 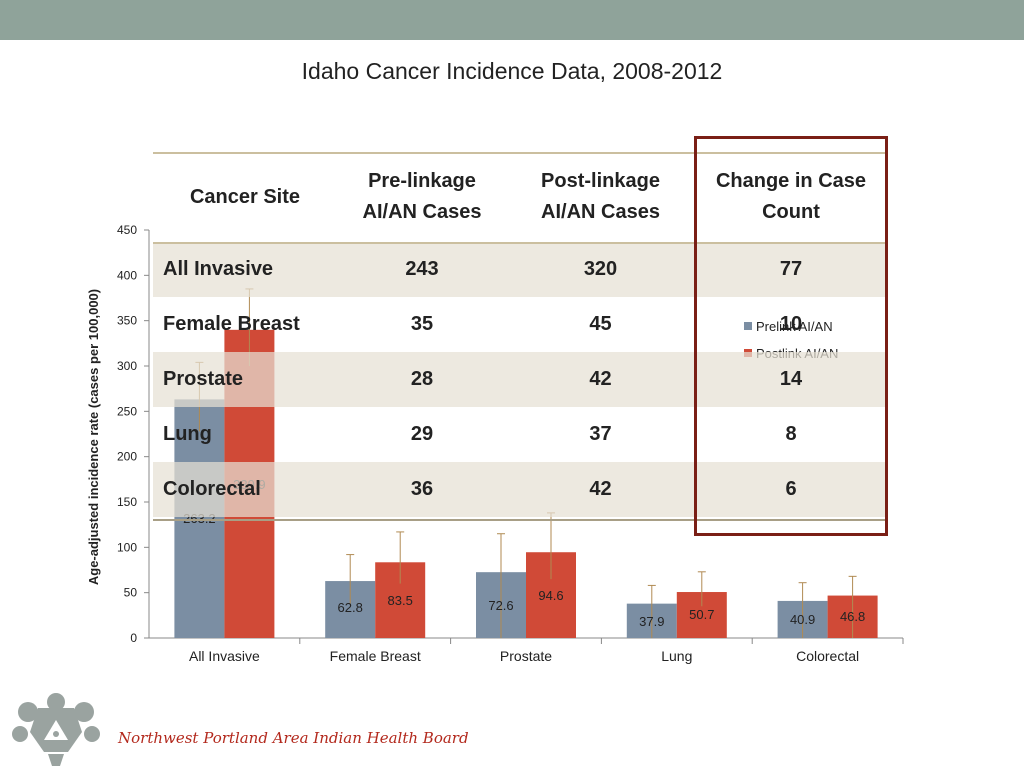 I want to click on table-cell-site: Female Breast, so click(x=231, y=324).